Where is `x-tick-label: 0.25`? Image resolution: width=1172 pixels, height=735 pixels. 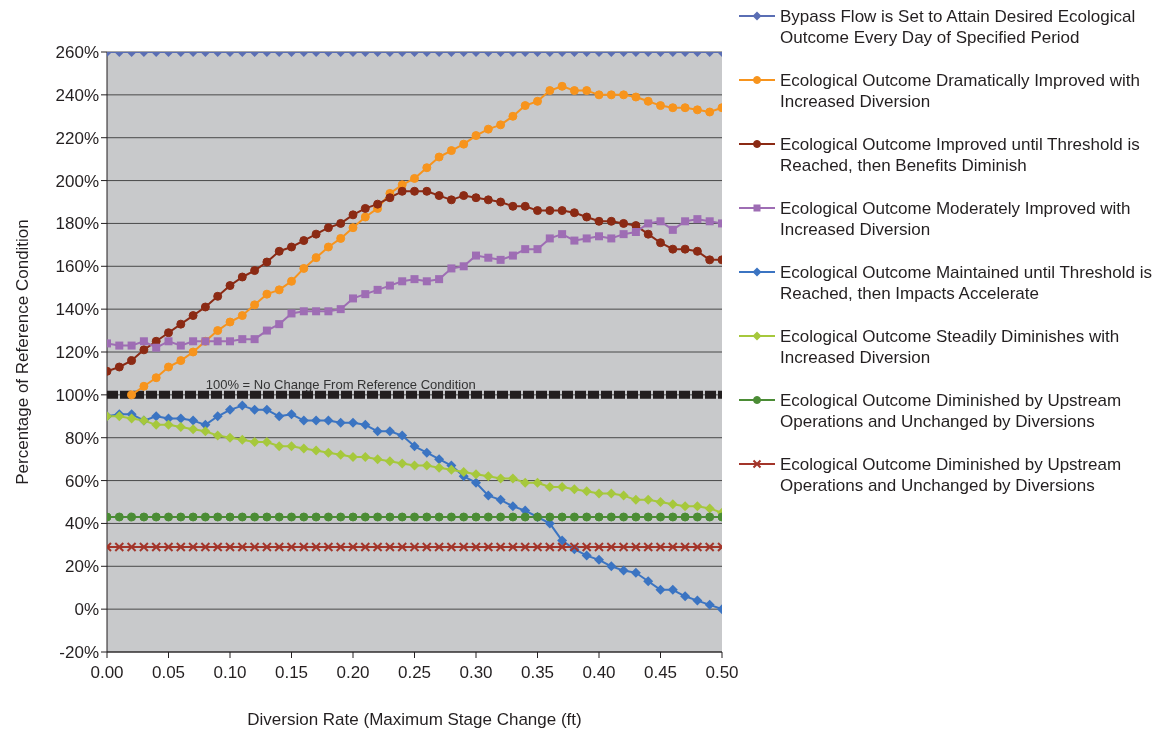 x-tick-label: 0.25 is located at coordinates (414, 673).